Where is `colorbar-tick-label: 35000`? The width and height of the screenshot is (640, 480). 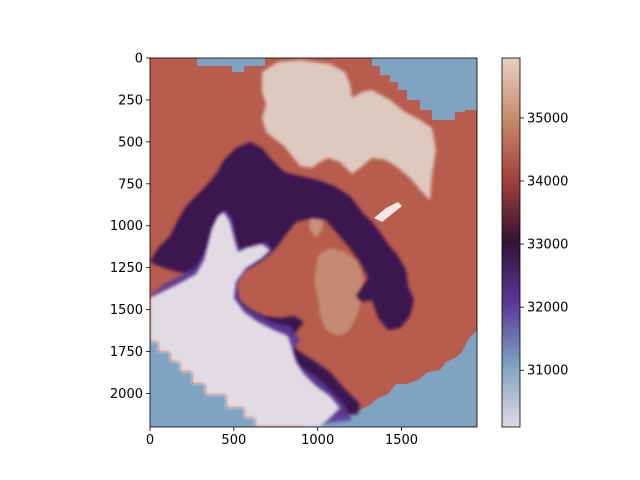 colorbar-tick-label: 35000 is located at coordinates (547, 118).